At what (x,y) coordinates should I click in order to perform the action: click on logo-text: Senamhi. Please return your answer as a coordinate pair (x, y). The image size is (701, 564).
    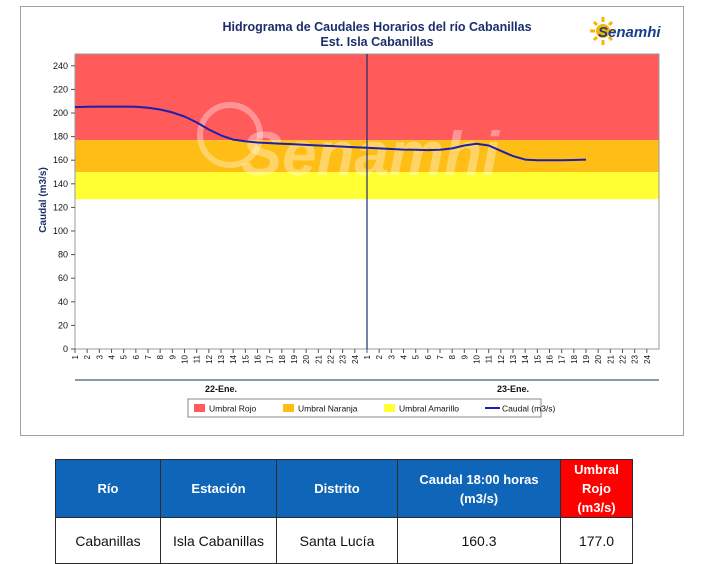
    Looking at the image, I should click on (629, 32).